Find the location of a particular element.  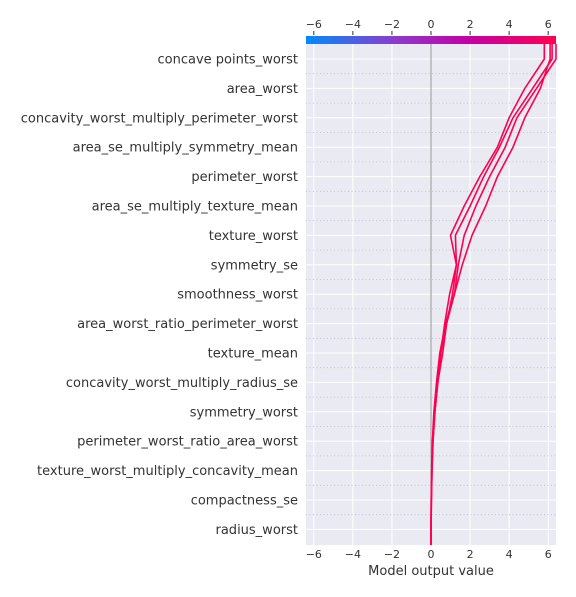

top-tick-labels: −6 −4 −2 0 2 4 6 is located at coordinates (429, 26).